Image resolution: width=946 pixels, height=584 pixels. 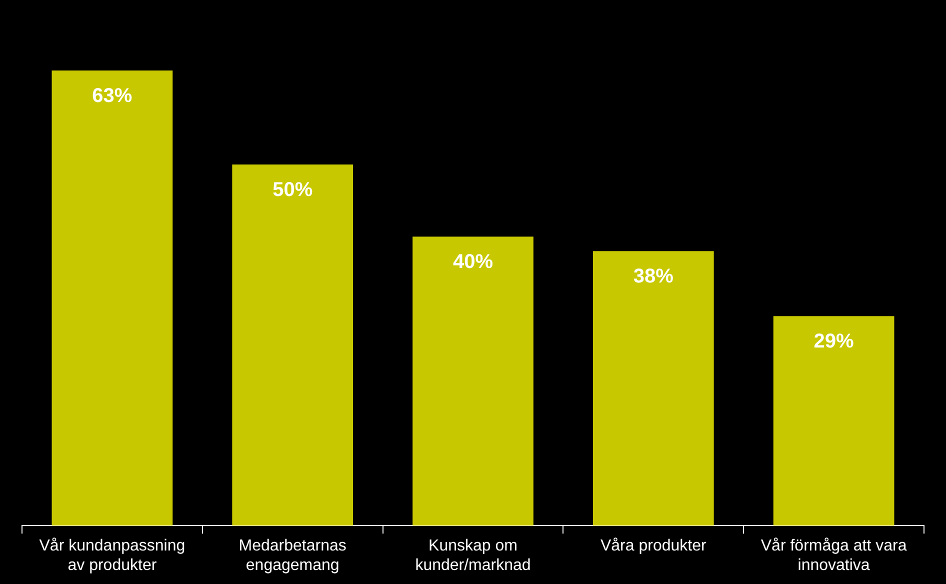 What do you see at coordinates (112, 556) in the screenshot?
I see `x-tick-label: Vår kundanpassning av produkter` at bounding box center [112, 556].